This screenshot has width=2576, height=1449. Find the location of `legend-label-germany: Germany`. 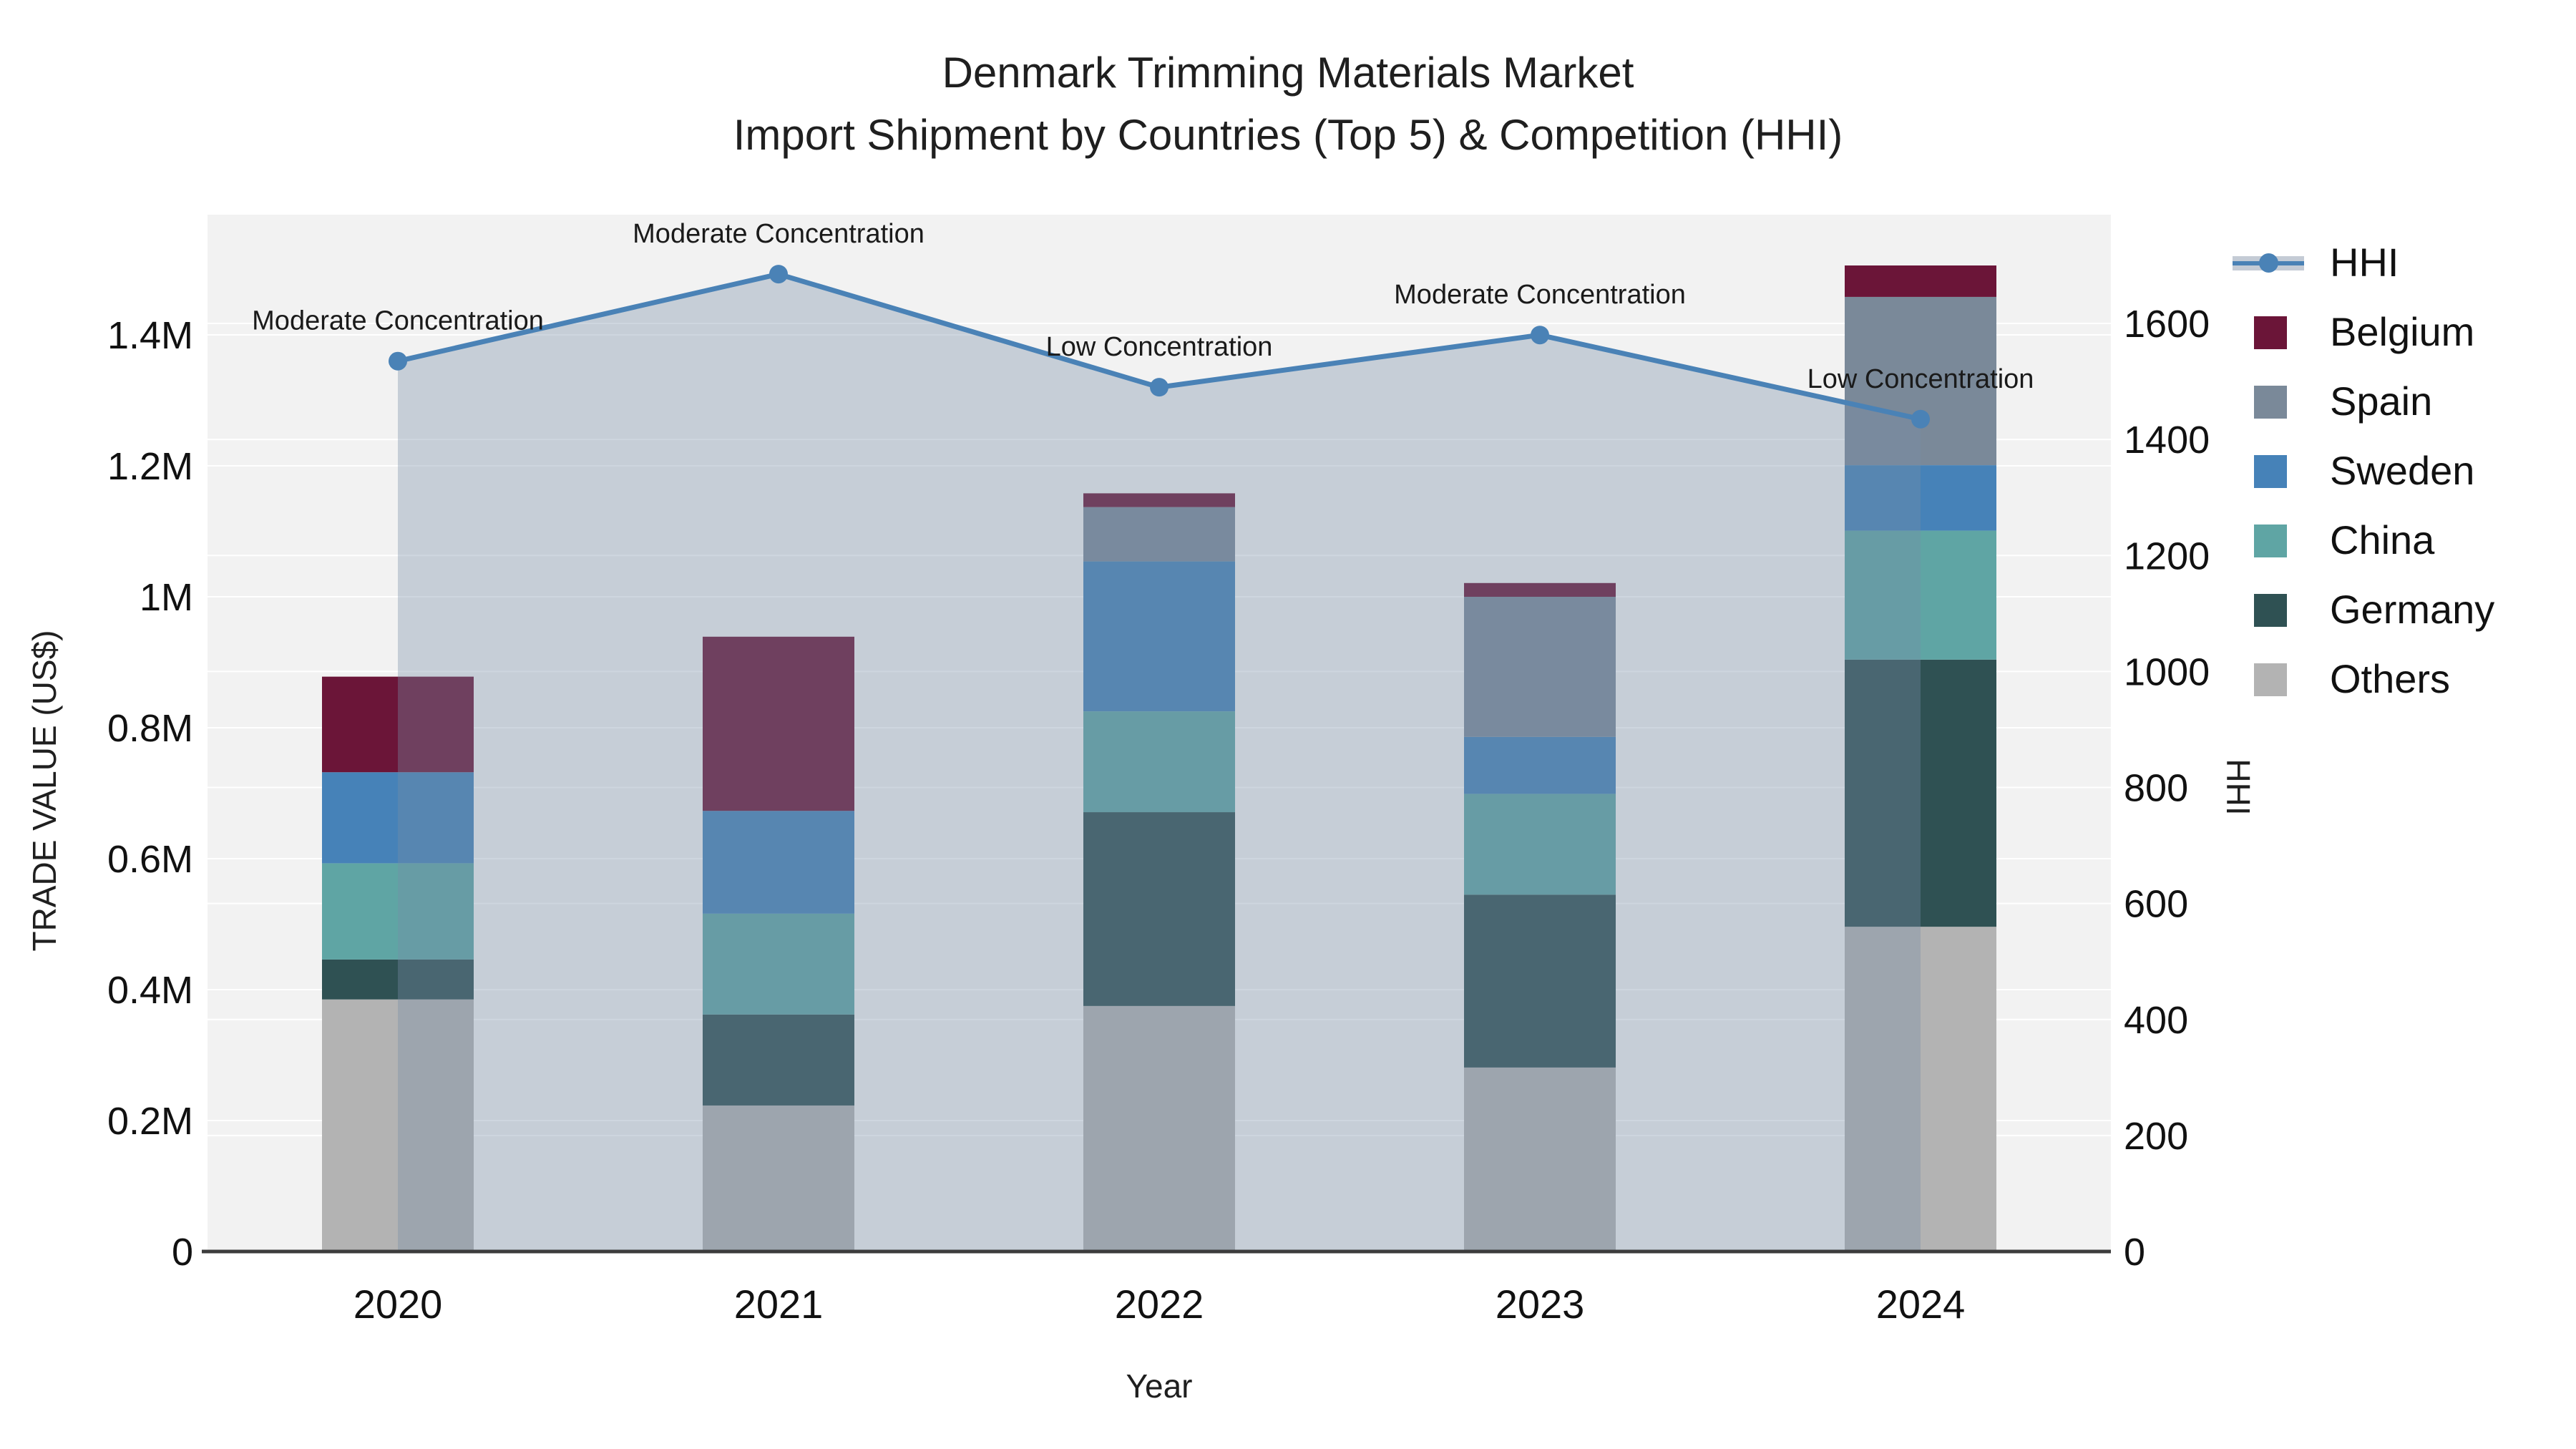

legend-label-germany: Germany is located at coordinates (2412, 609).